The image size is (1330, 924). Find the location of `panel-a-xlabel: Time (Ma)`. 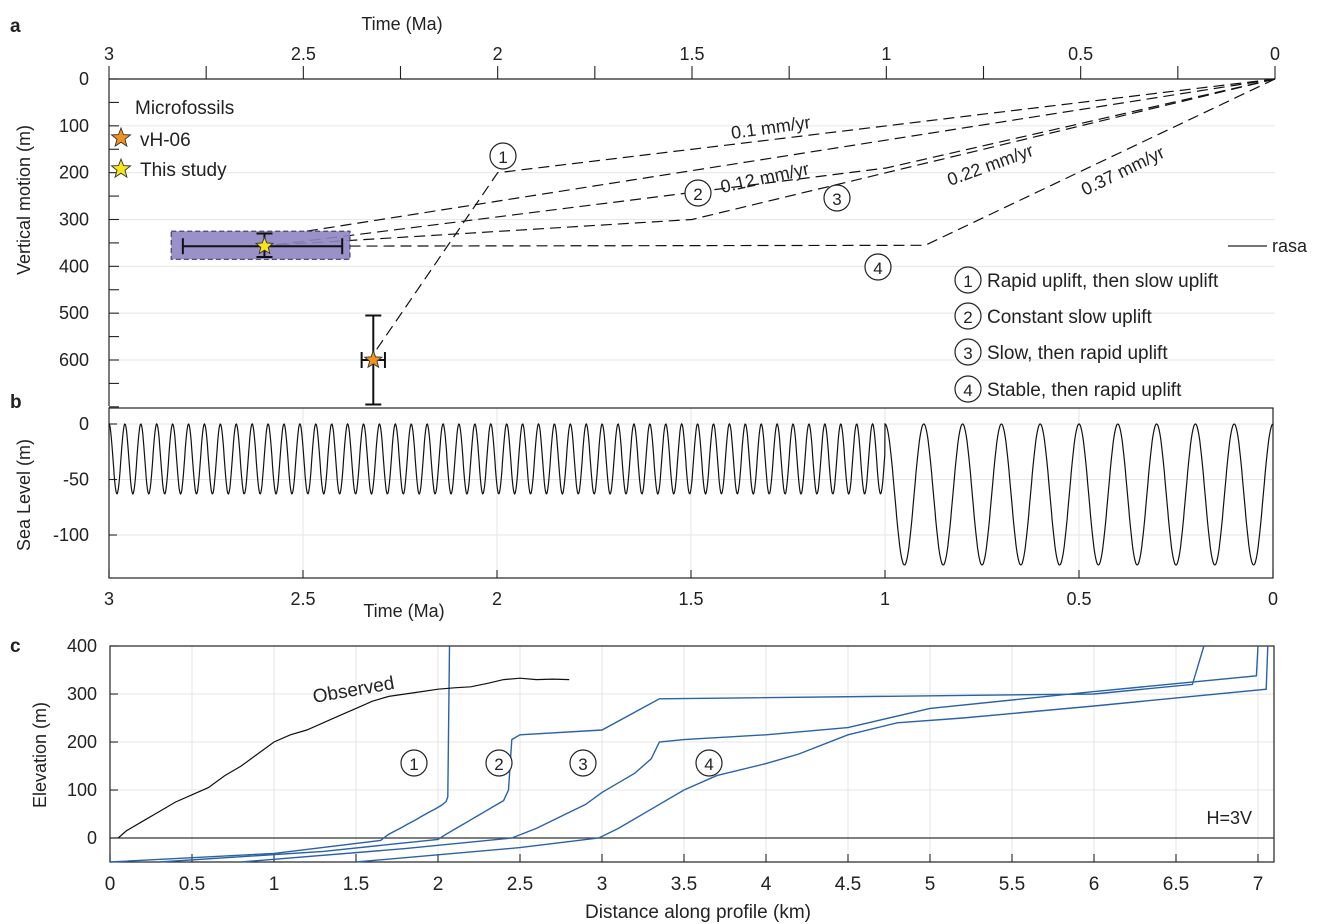

panel-a-xlabel: Time (Ma) is located at coordinates (401, 24).